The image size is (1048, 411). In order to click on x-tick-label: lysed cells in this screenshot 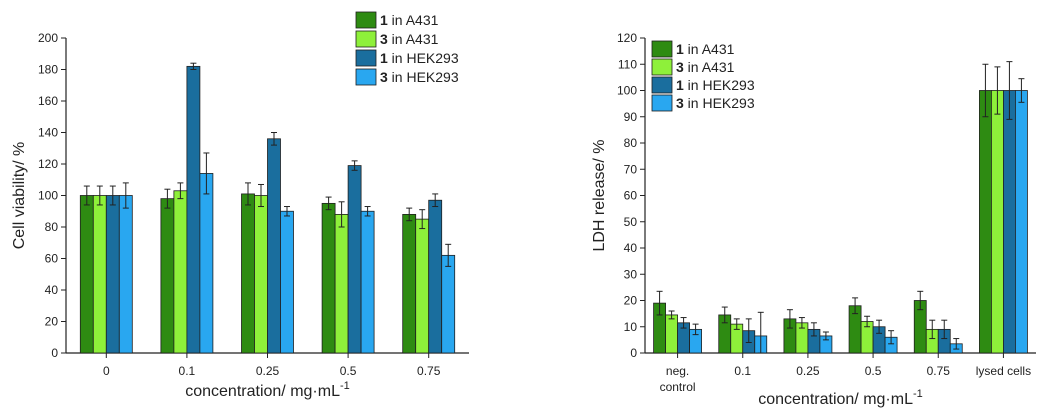, I will do `click(1003, 371)`.